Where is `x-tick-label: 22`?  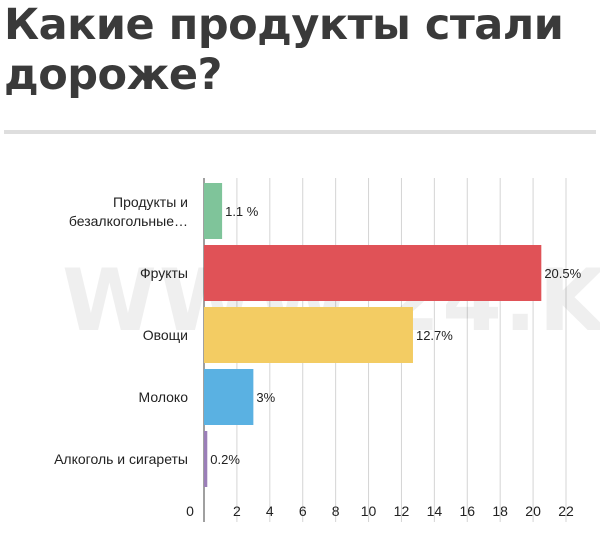 x-tick-label: 22 is located at coordinates (566, 511).